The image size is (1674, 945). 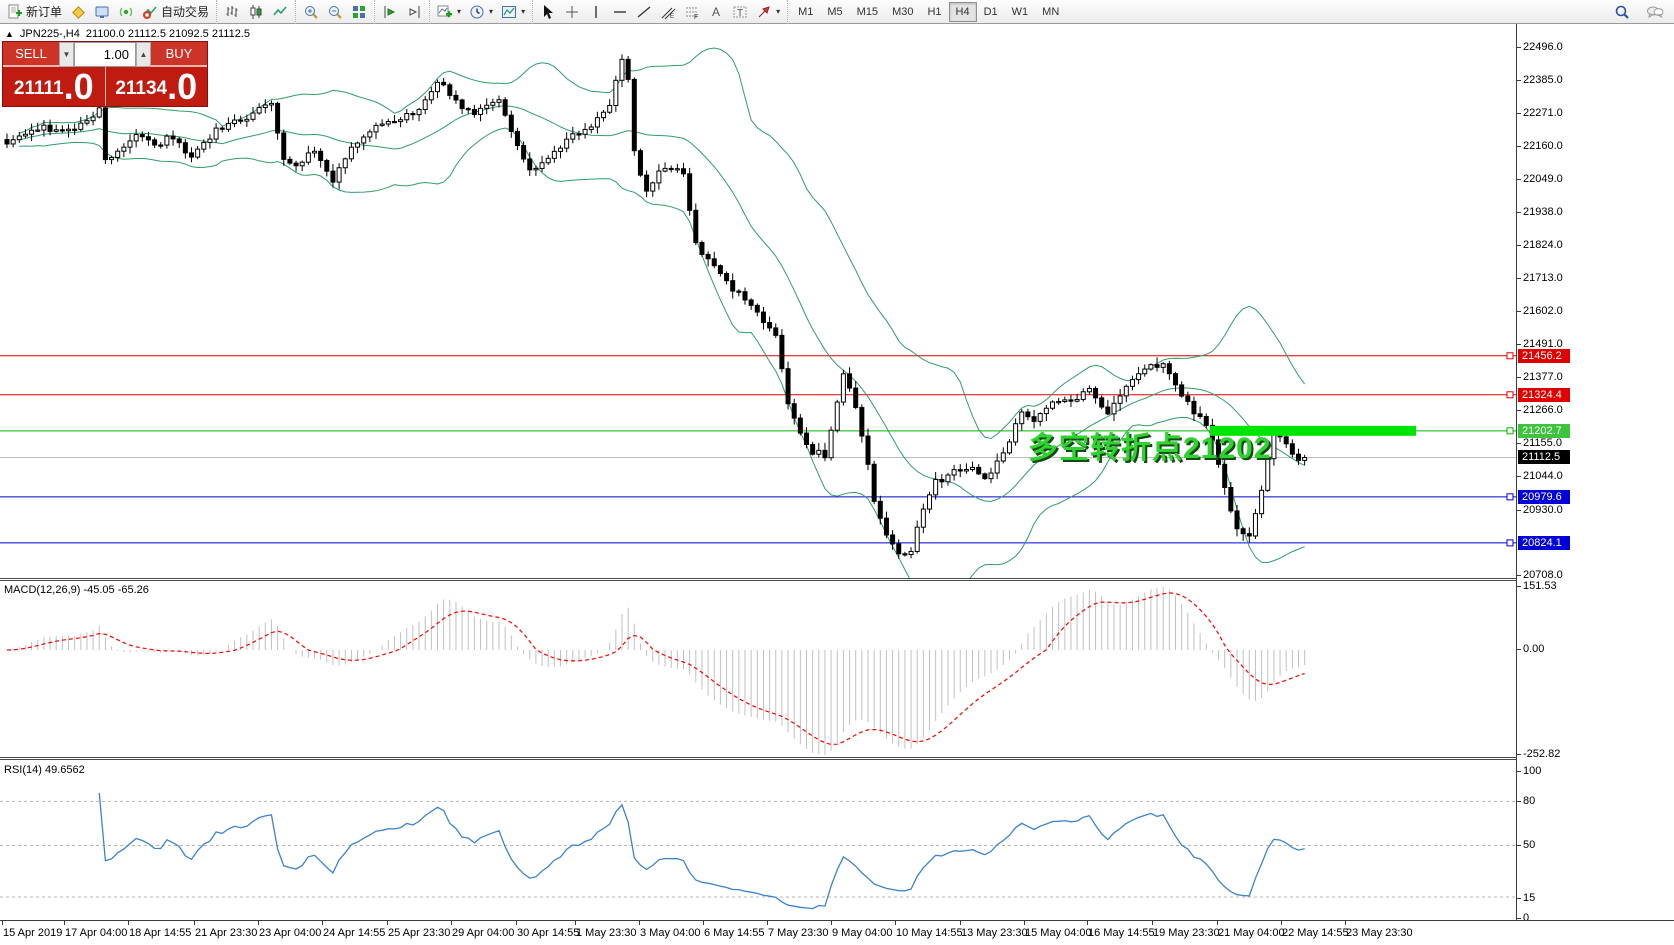 I want to click on search-button, so click(x=1622, y=12).